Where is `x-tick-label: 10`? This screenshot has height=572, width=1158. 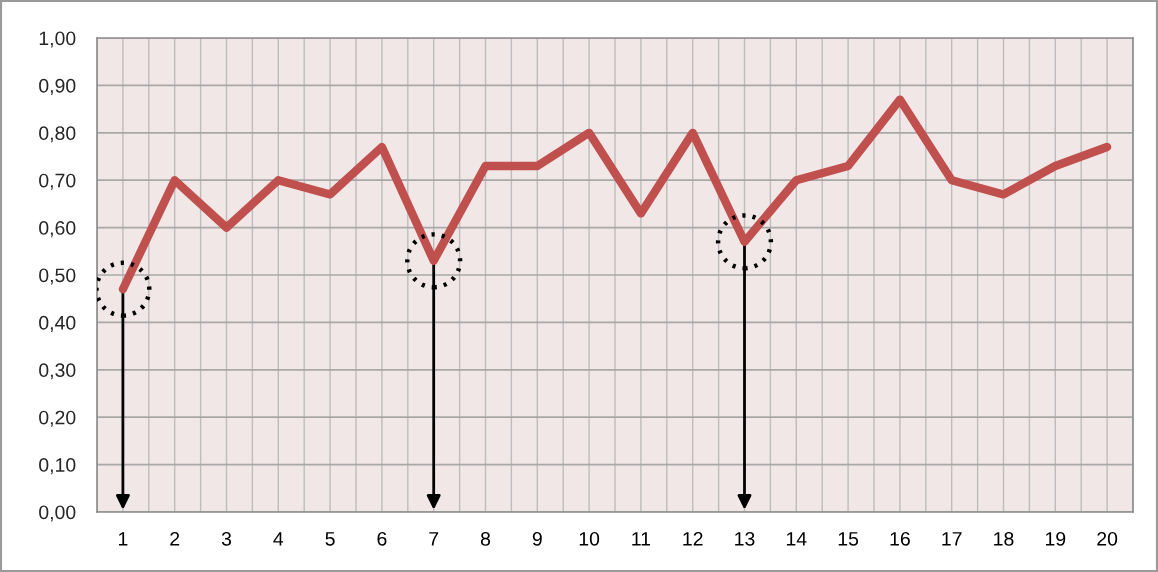 x-tick-label: 10 is located at coordinates (589, 538).